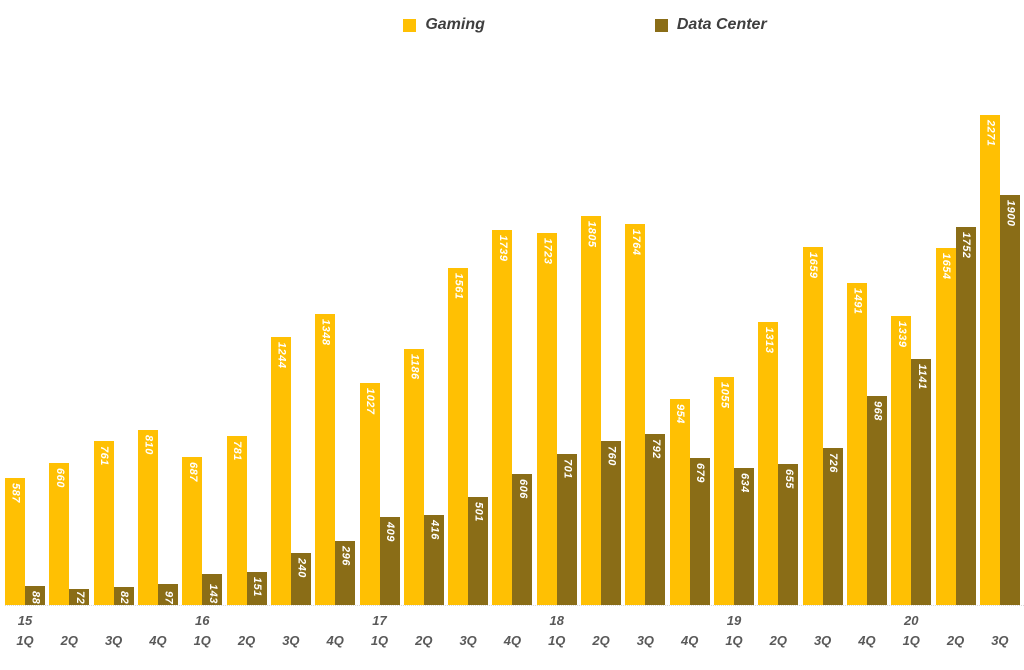 The width and height of the screenshot is (1024, 670). I want to click on bar-group: 1244 240, so click(290, 471).